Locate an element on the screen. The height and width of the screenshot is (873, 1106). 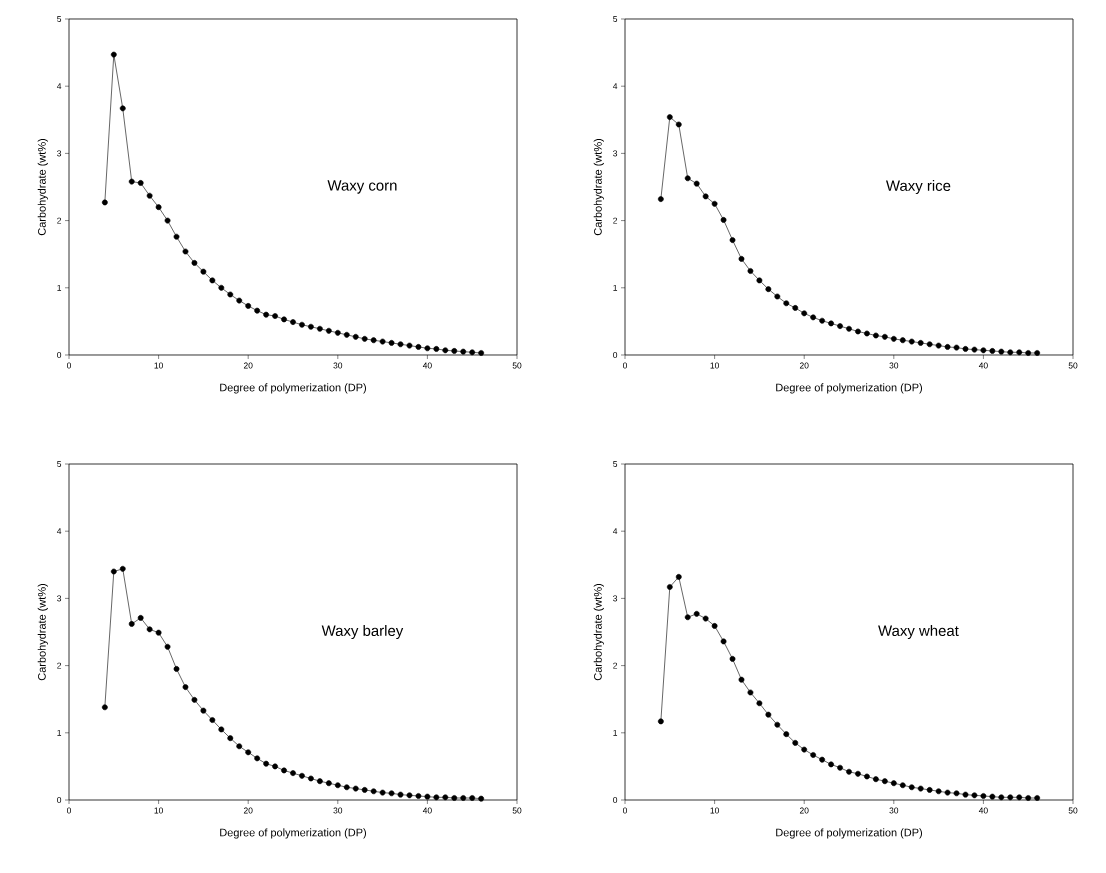
x-tick-label: 30 is located at coordinates (338, 365).